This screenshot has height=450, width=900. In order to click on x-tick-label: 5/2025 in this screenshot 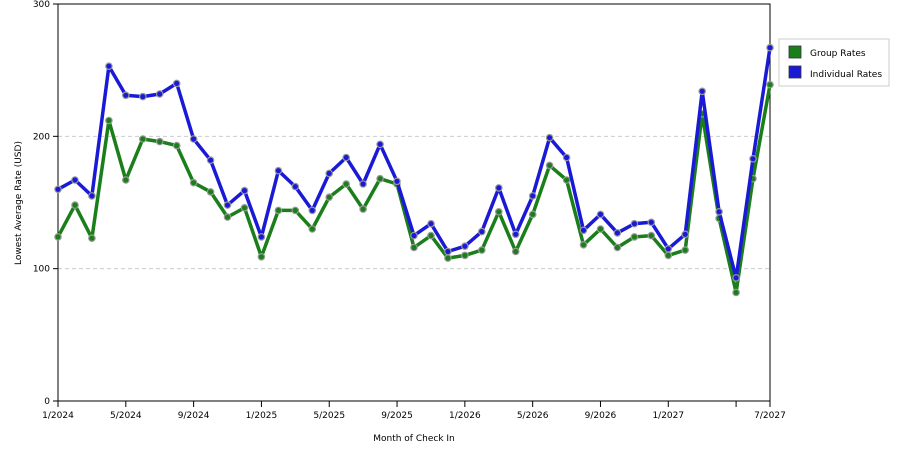, I will do `click(329, 416)`.